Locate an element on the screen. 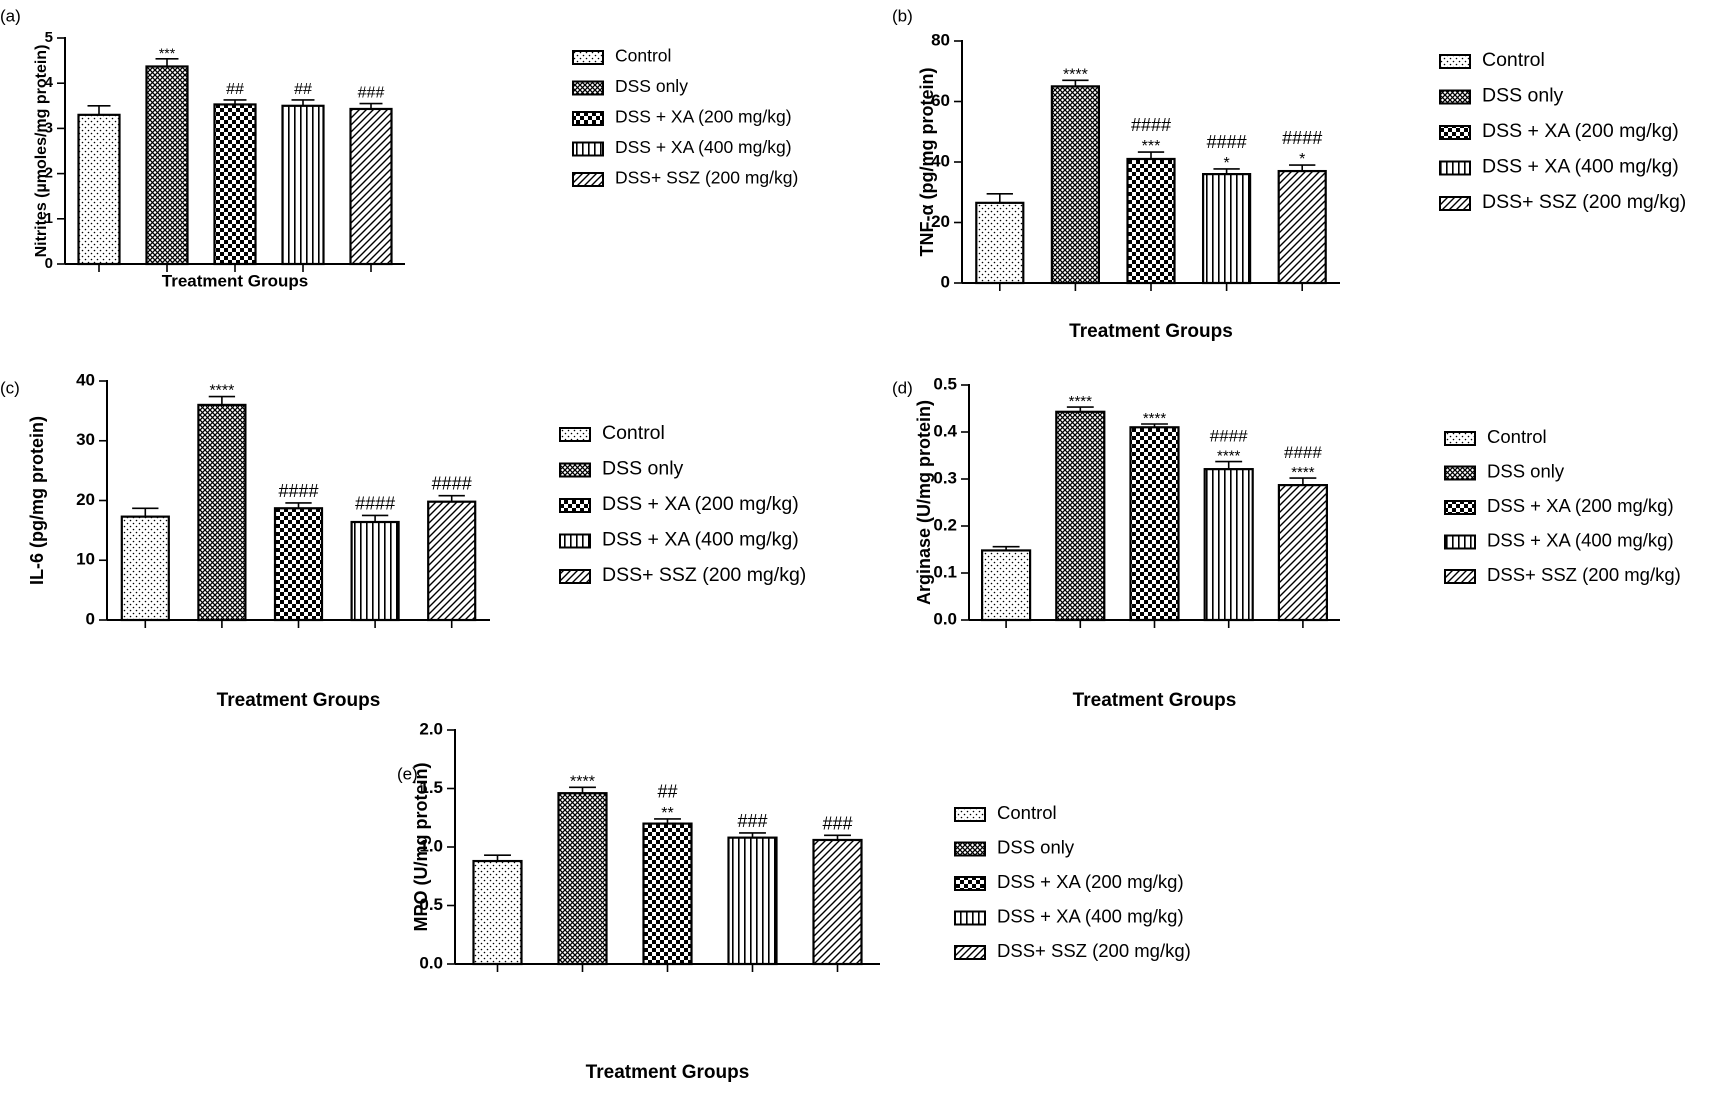 This screenshot has height=1101, width=1713. y-tick-label: 2 is located at coordinates (49, 173).